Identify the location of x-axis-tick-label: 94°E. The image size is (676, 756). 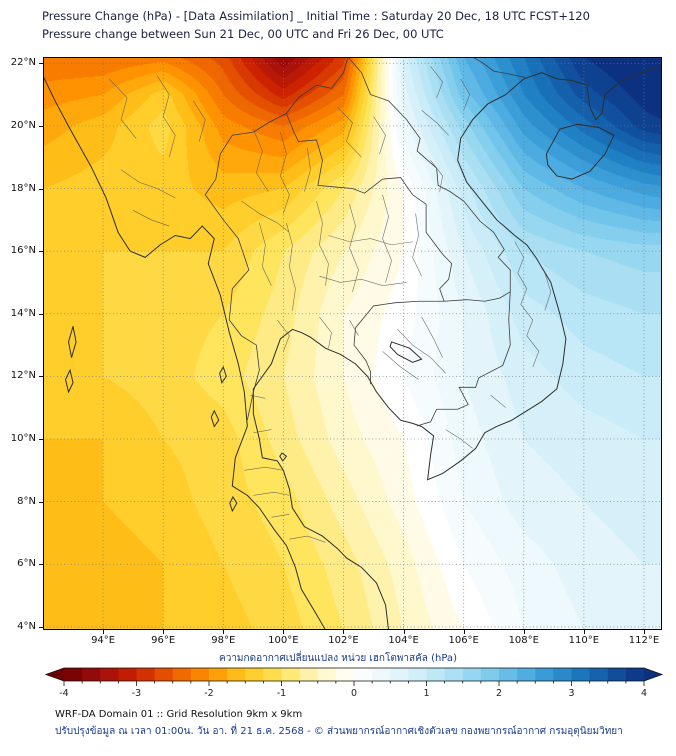
(103, 640).